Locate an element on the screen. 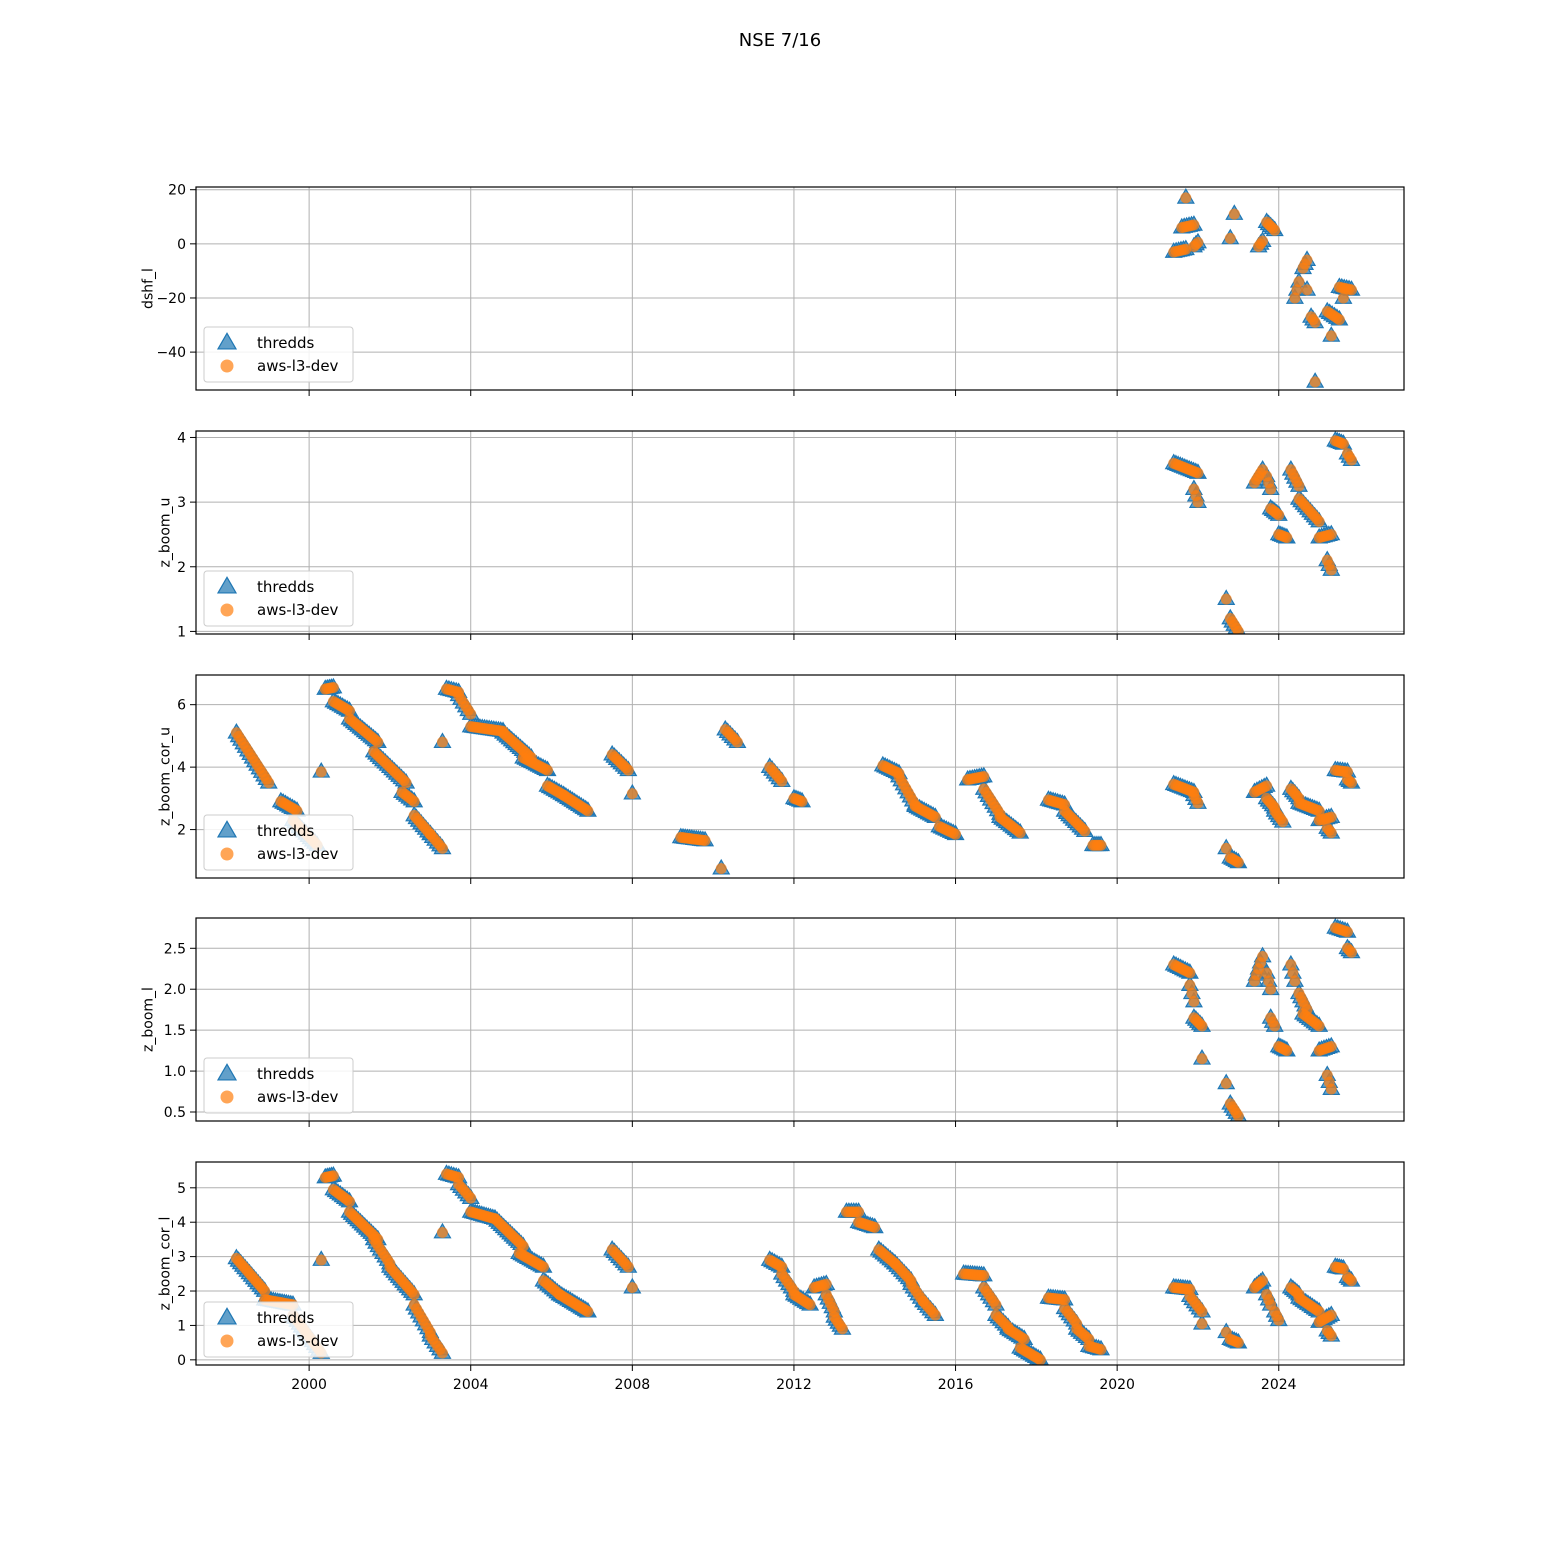 The width and height of the screenshot is (1560, 1560). legend-thredds-label: thredds is located at coordinates (285, 1074).